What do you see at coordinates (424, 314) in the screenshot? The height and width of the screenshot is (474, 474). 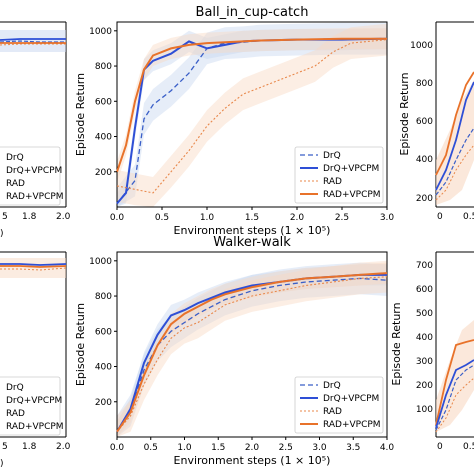 I see `y-tick-label: 500` at bounding box center [424, 314].